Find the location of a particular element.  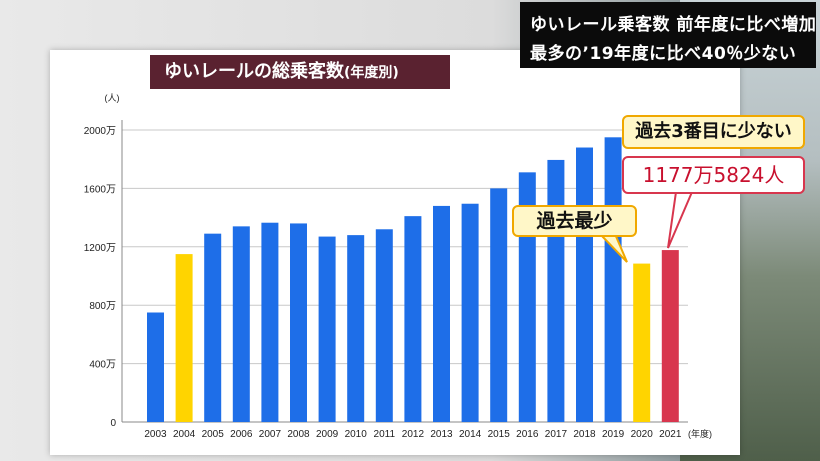

headline-box: ゆいレール乗客数 前年度に比べ増加 最多の’19年度に比べ40％少ない is located at coordinates (668, 35).